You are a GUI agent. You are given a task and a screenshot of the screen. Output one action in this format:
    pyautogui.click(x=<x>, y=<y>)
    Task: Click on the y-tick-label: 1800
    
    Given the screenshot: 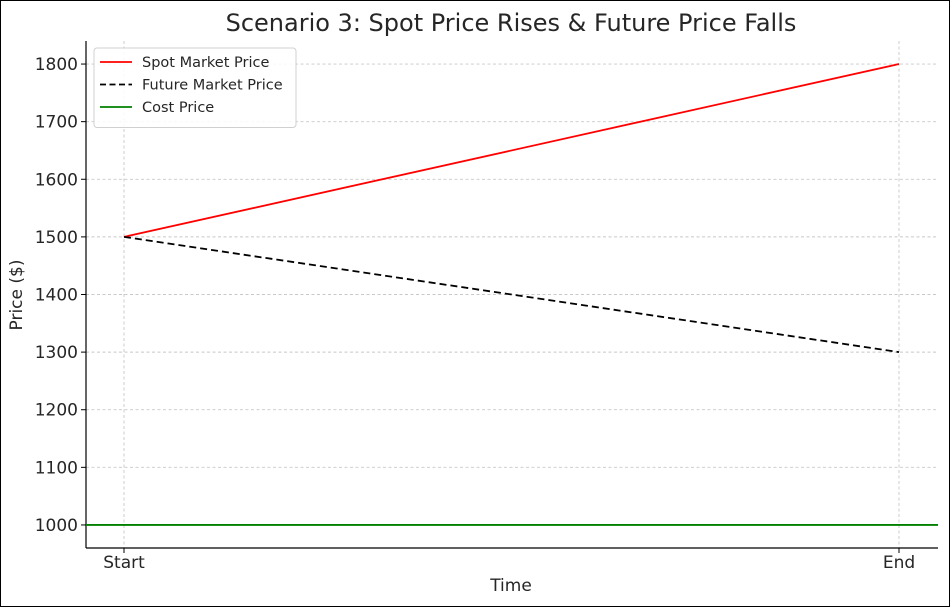 What is the action you would take?
    pyautogui.click(x=56, y=65)
    